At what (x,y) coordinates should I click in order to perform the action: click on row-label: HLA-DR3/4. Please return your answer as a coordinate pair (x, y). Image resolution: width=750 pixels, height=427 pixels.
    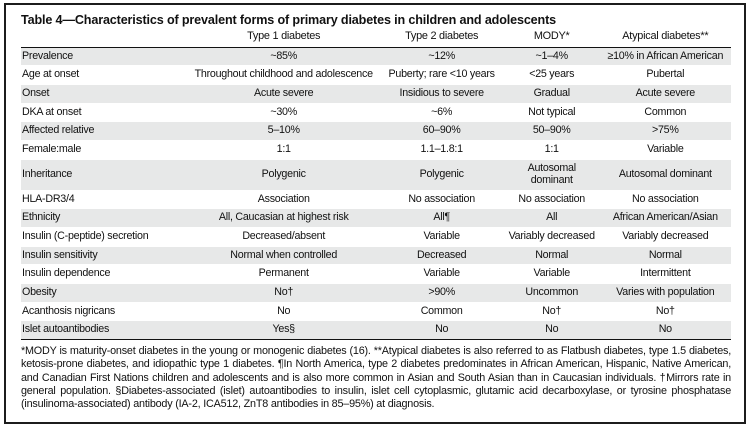
    Looking at the image, I should click on (48, 198).